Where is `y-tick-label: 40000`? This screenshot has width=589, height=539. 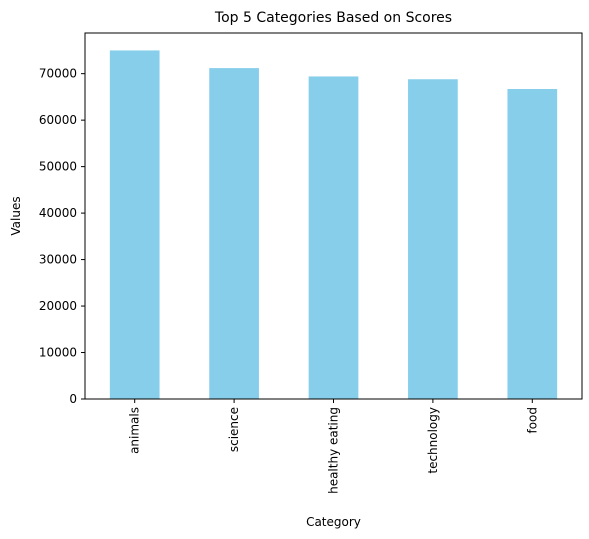 y-tick-label: 40000 is located at coordinates (58, 213).